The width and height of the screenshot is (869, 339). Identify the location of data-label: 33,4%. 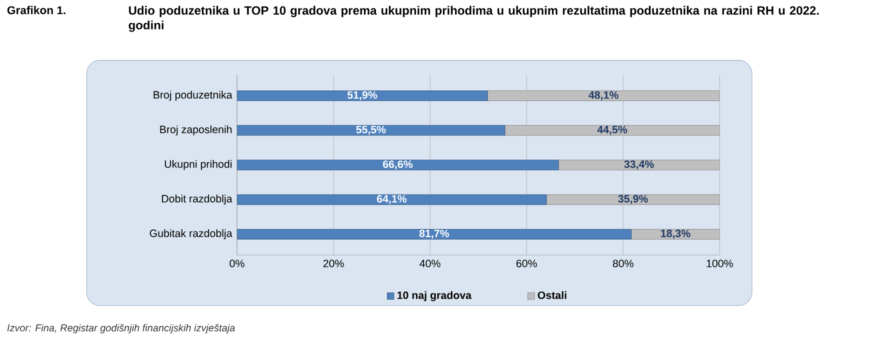
(639, 165).